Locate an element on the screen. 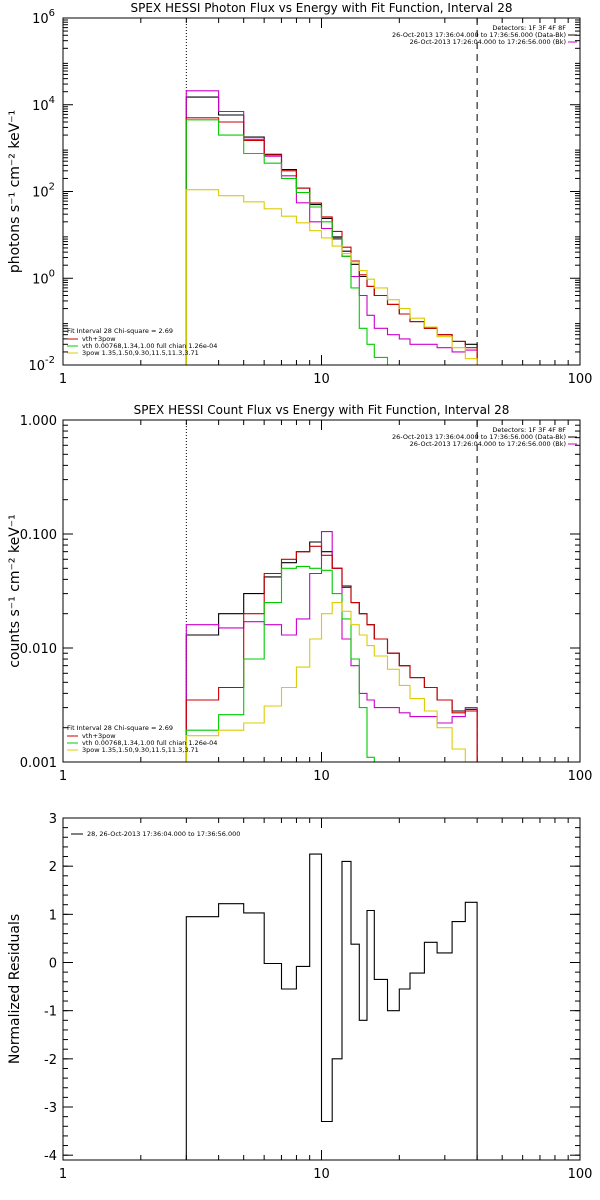 The image size is (600, 1200). y-tick-label: 0 is located at coordinates (53, 964).